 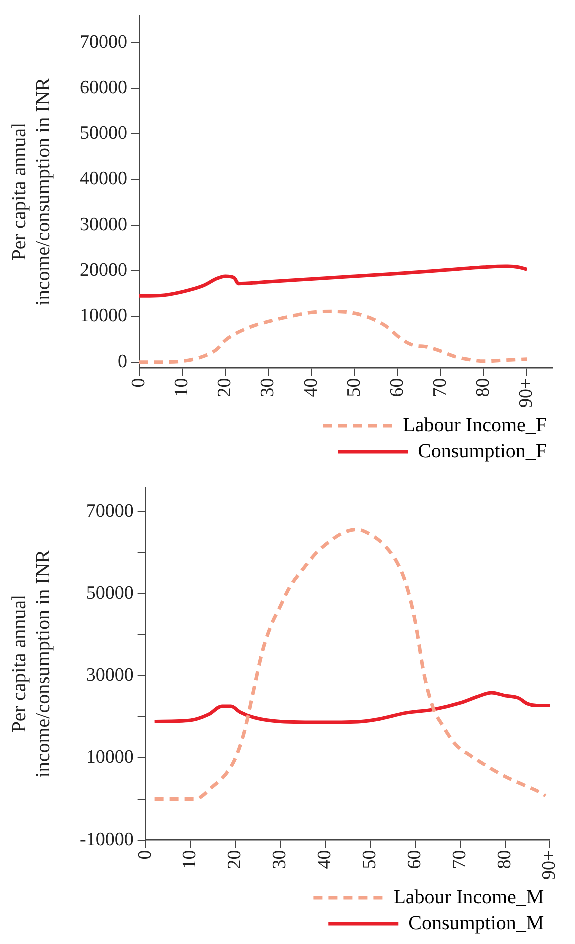 What do you see at coordinates (469, 897) in the screenshot?
I see `legend-label: Labour Income_M` at bounding box center [469, 897].